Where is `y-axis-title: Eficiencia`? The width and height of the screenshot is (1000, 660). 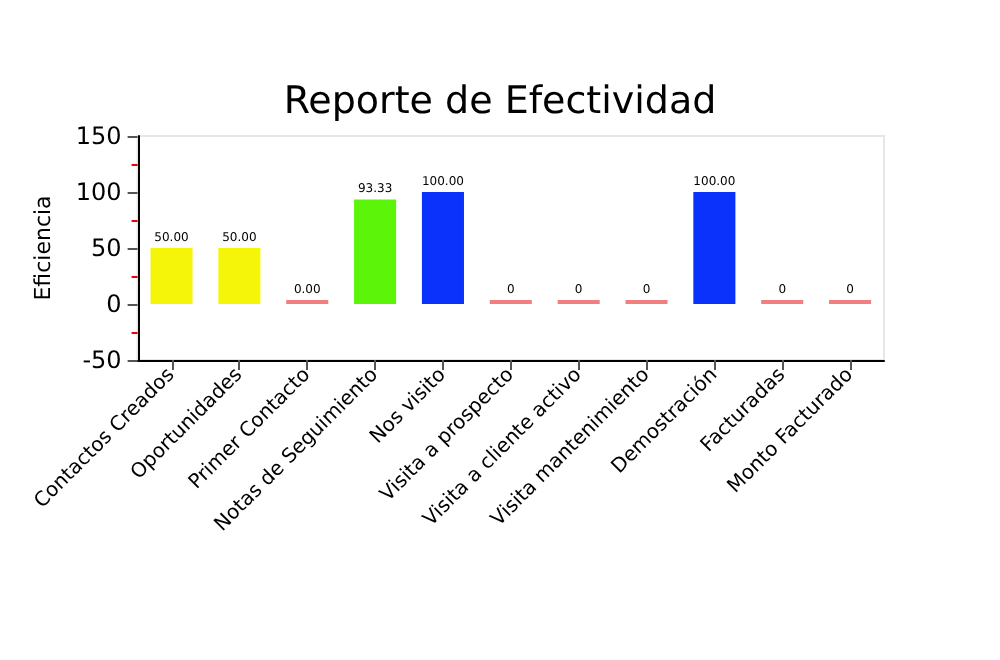
y-axis-title: Eficiencia is located at coordinates (43, 248).